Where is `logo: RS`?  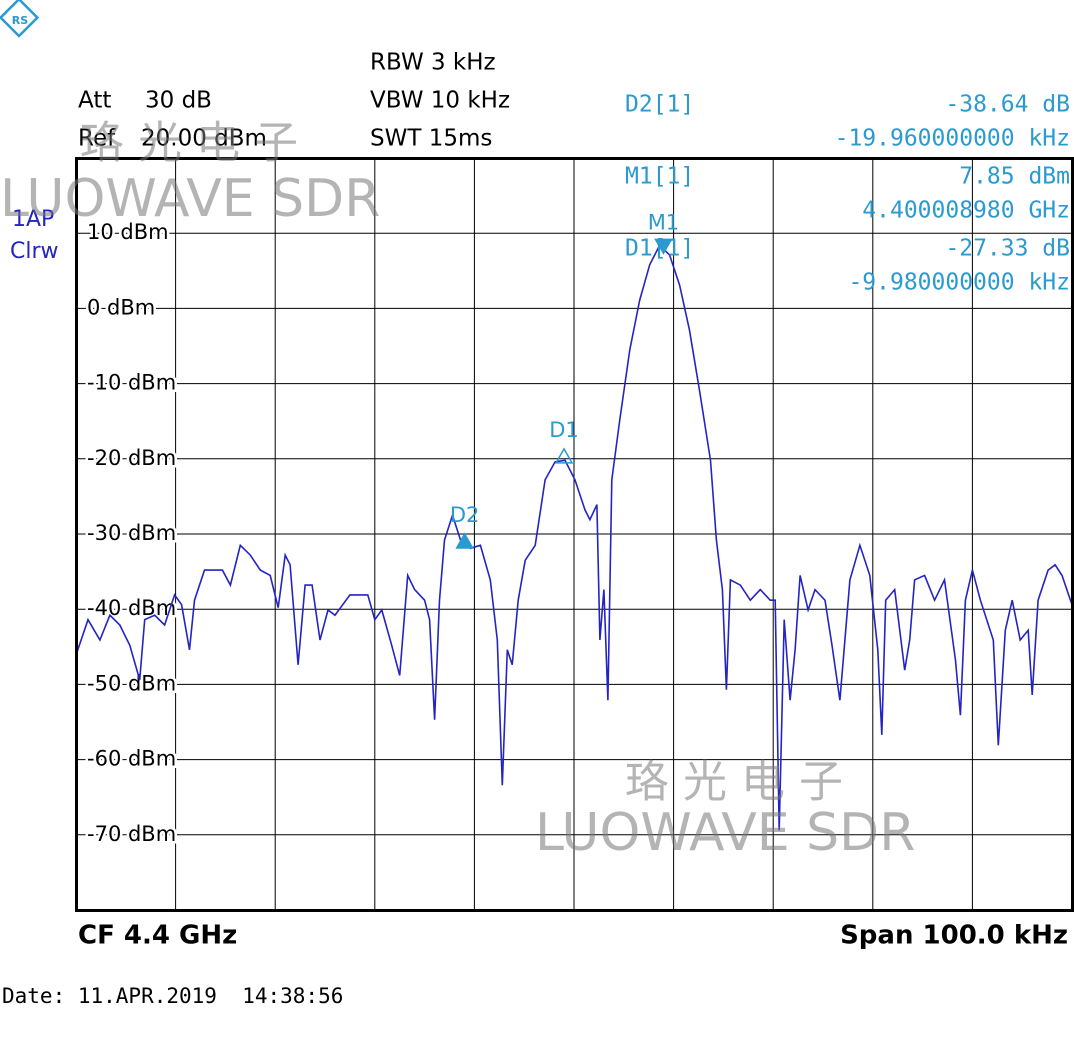
logo: RS is located at coordinates (20, 19).